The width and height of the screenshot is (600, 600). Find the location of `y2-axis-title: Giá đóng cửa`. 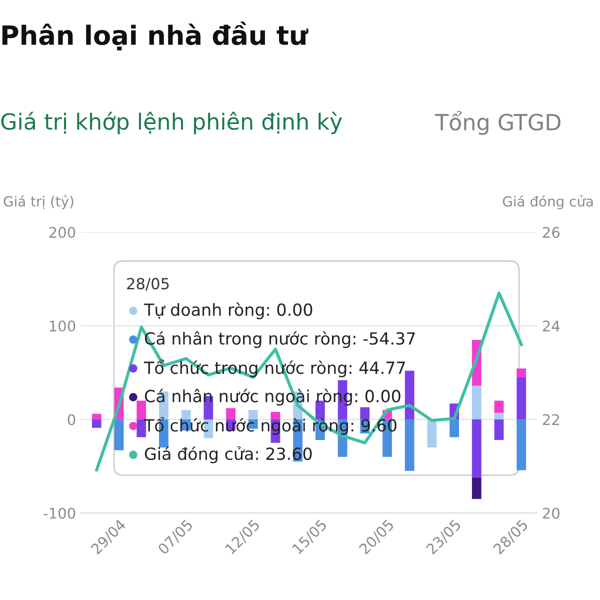

y2-axis-title: Giá đóng cửa is located at coordinates (547, 202).